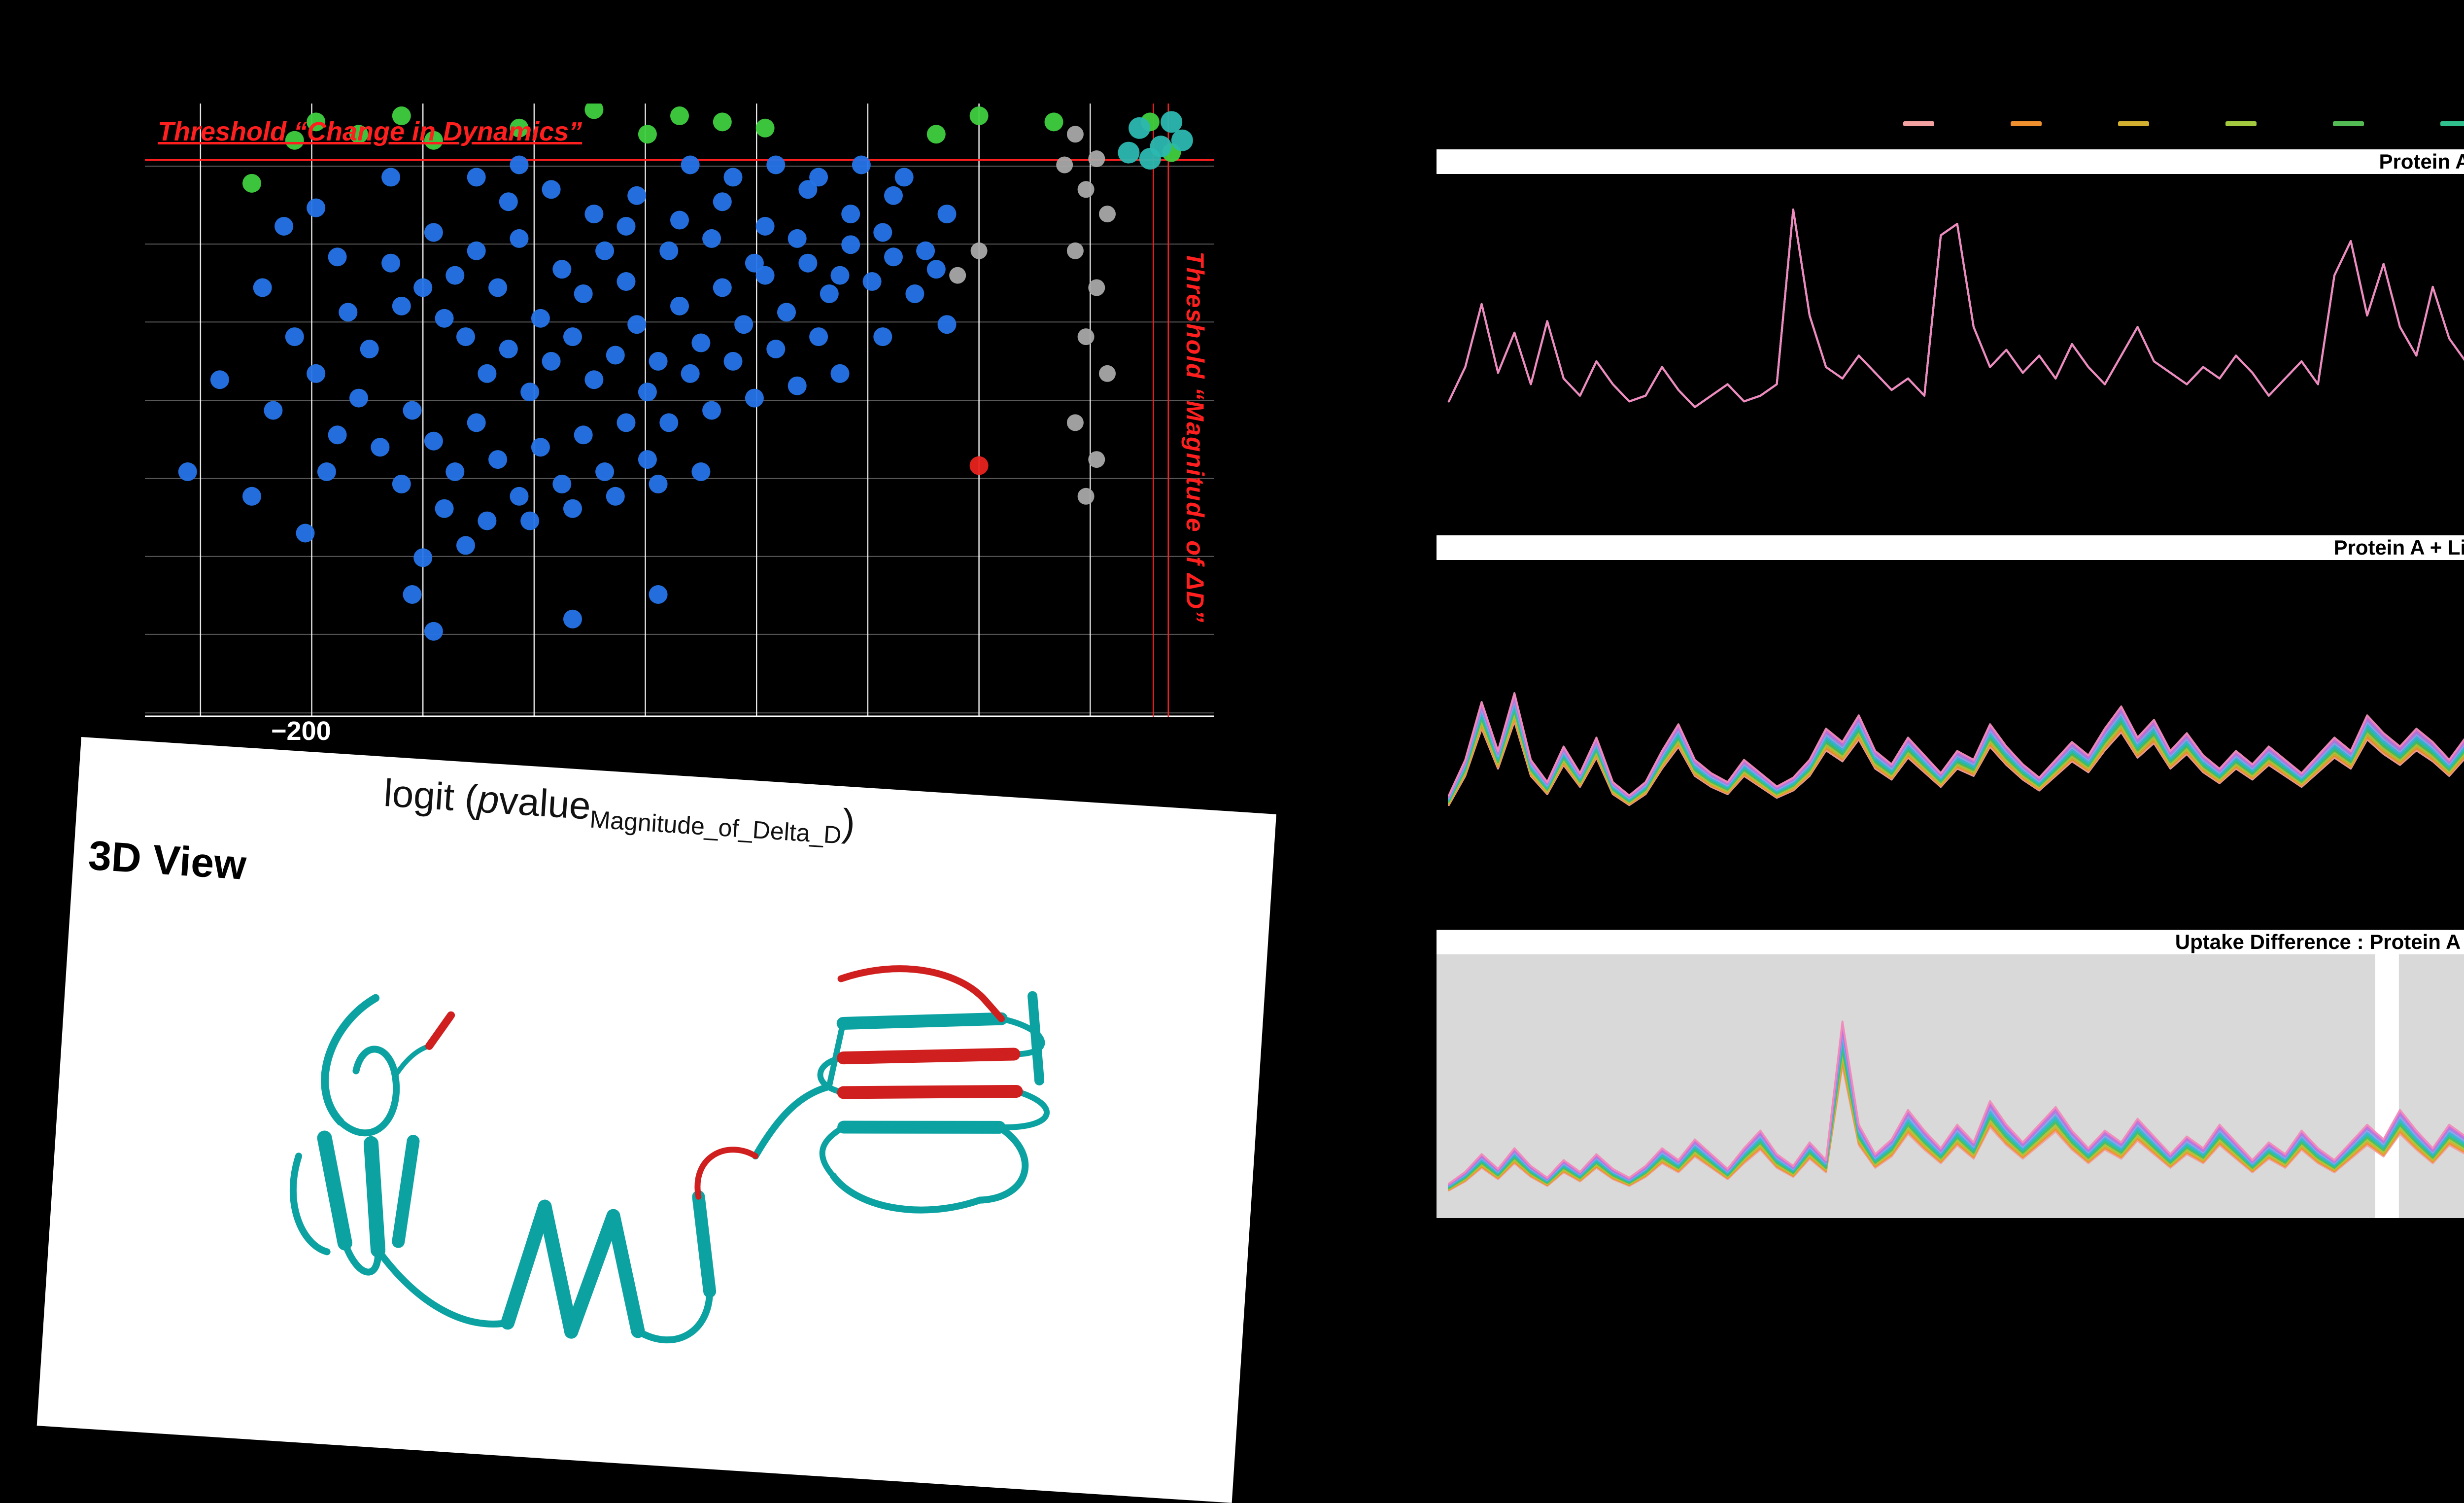 The image size is (2464, 1503). I want to click on chart-title-protein-a: Protein A, so click(2421, 161).